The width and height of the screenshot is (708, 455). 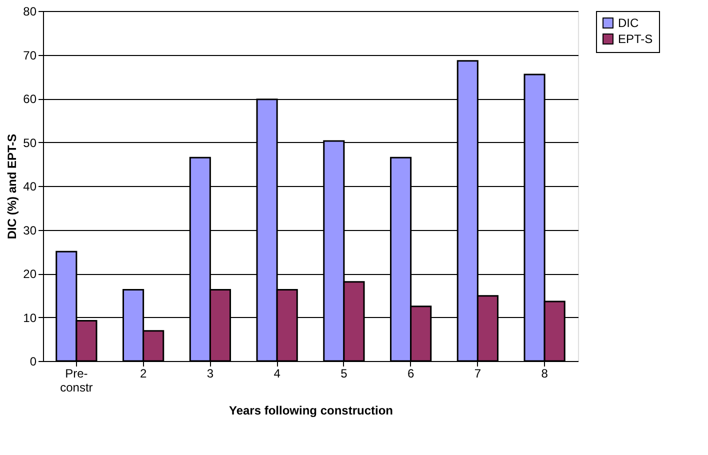 I want to click on y-tick-label: 0, so click(x=33, y=361).